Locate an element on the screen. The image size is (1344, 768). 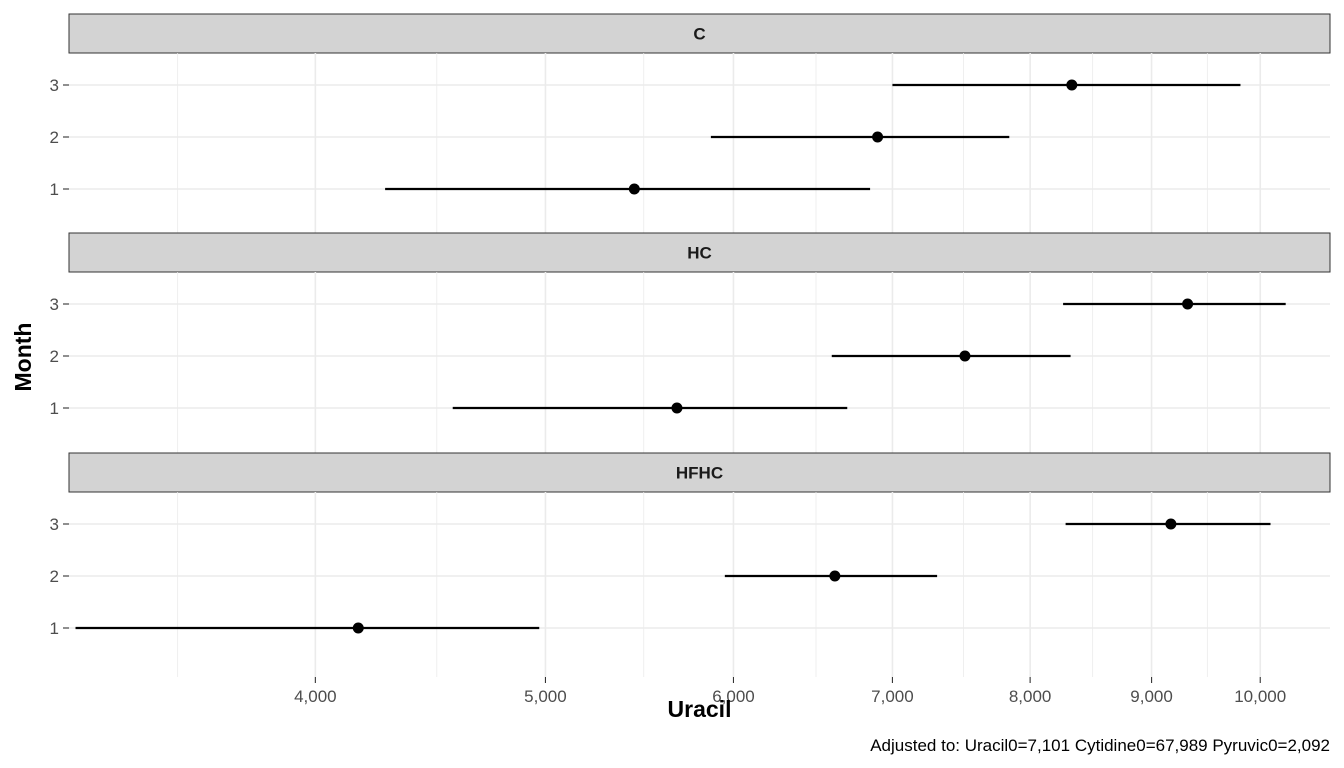
y-axis-title: Month is located at coordinates (23, 357).